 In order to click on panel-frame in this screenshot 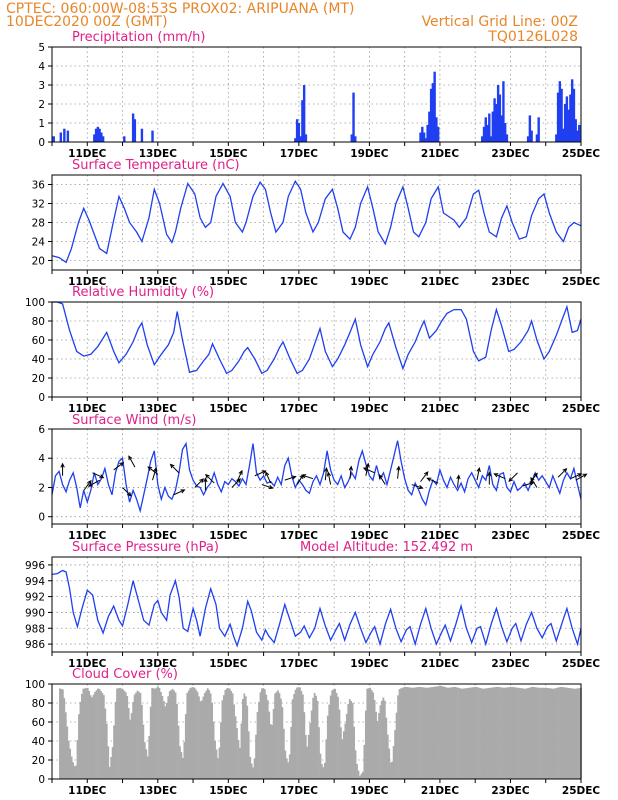, I will do `click(316, 731)`.